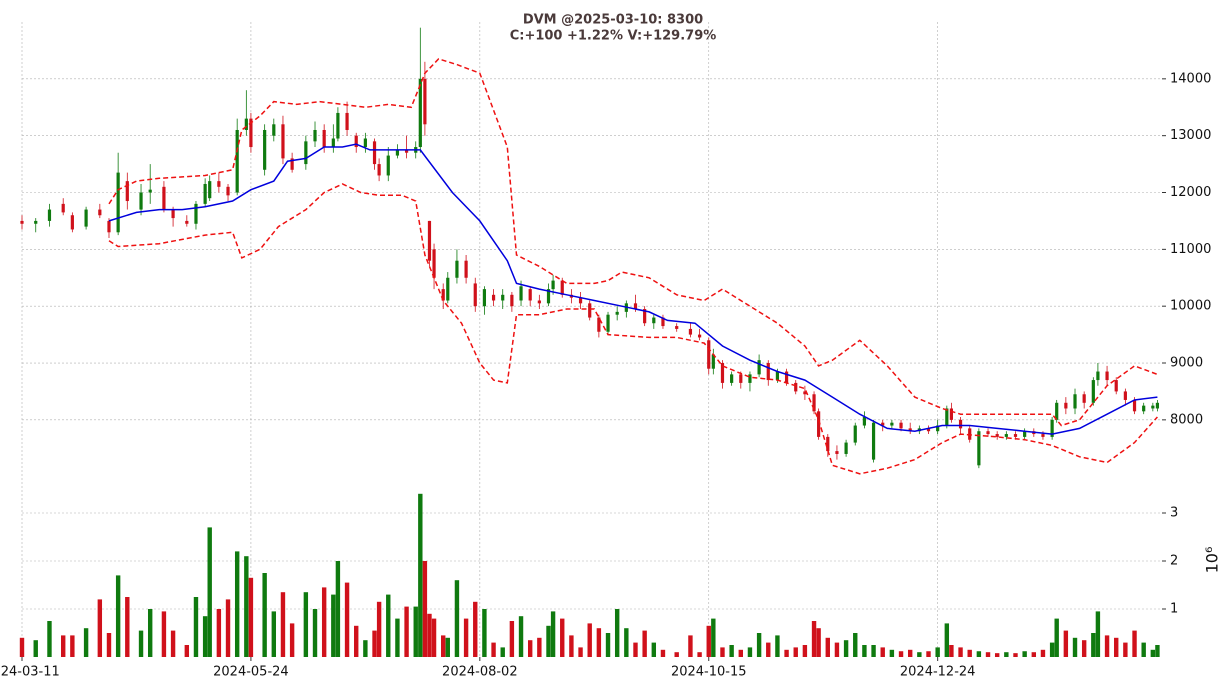 The image size is (1226, 690). I want to click on y-tick-label: 10000, so click(1190, 306).